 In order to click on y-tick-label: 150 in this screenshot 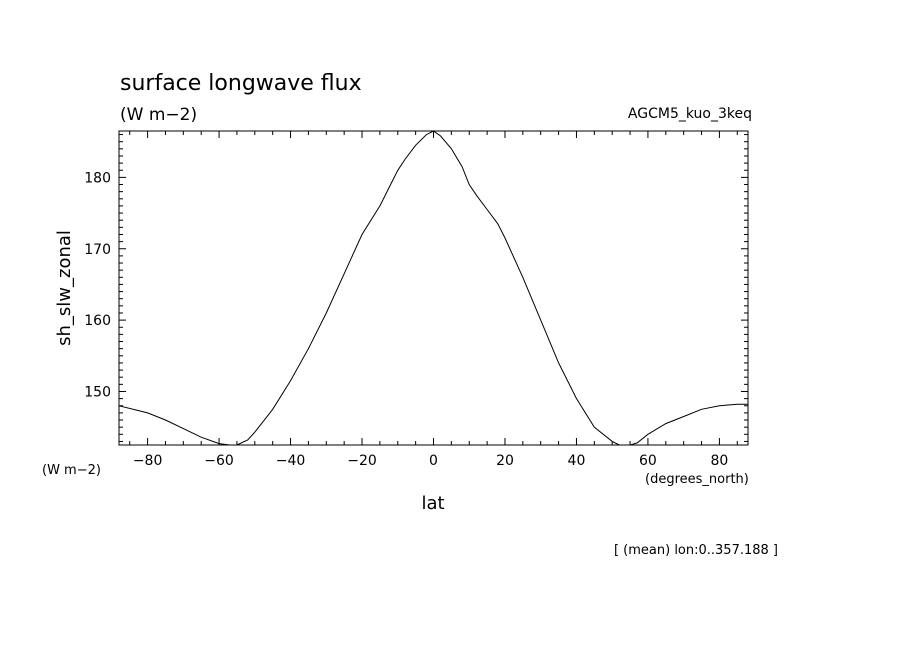, I will do `click(97, 392)`.